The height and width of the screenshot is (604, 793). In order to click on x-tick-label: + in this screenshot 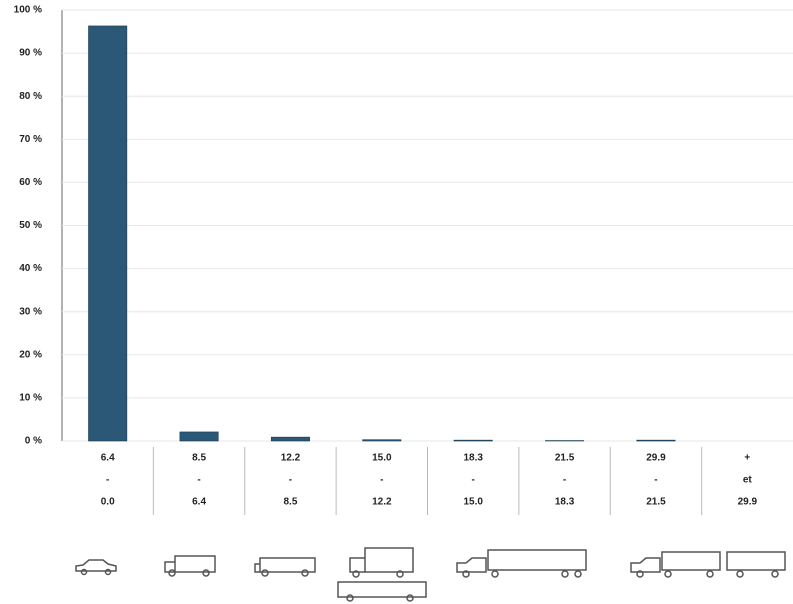, I will do `click(747, 458)`.